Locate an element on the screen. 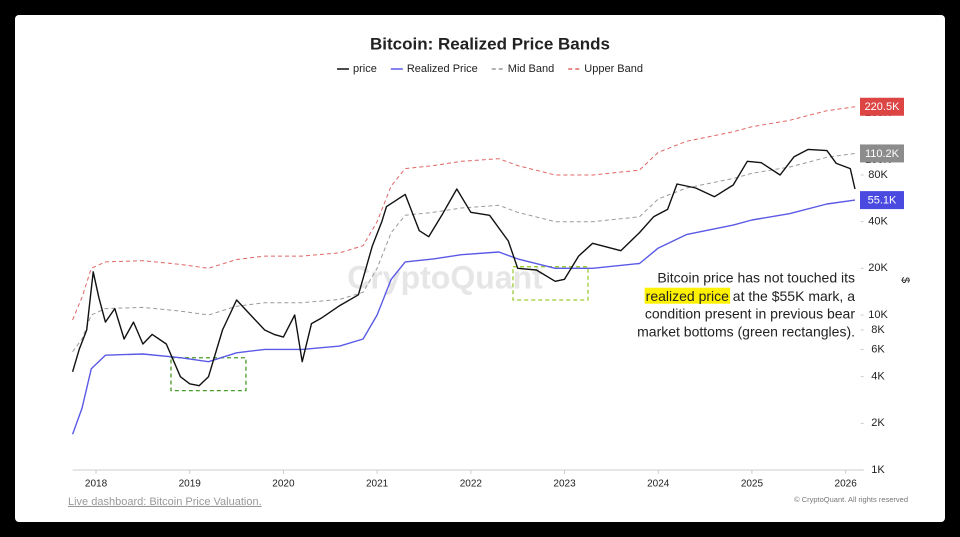  end-badge-label: 55.1K is located at coordinates (882, 201).